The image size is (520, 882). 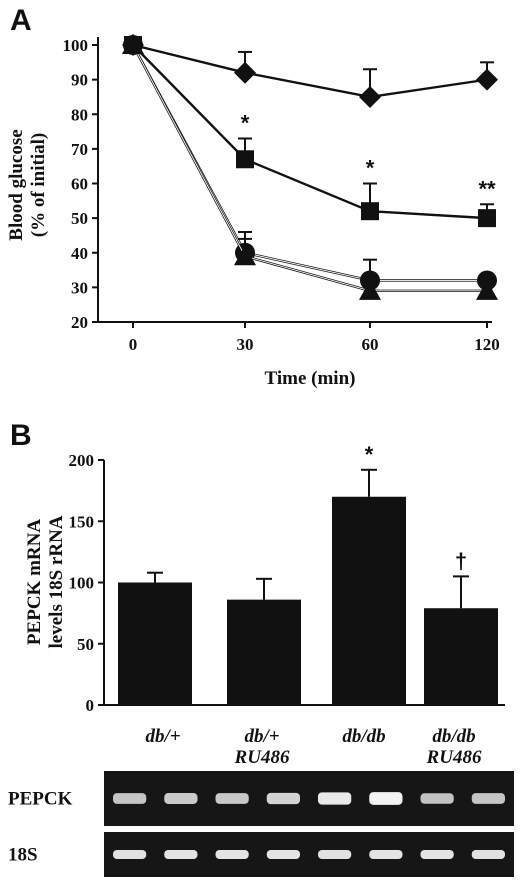 I want to click on panel-b-letter: B, so click(x=21, y=435).